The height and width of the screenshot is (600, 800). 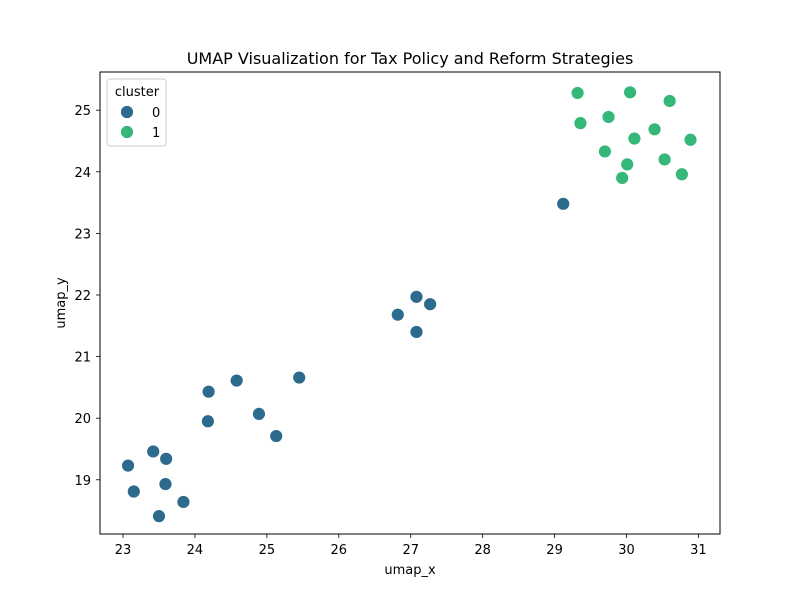 I want to click on y-tick-label: 25, so click(x=82, y=111).